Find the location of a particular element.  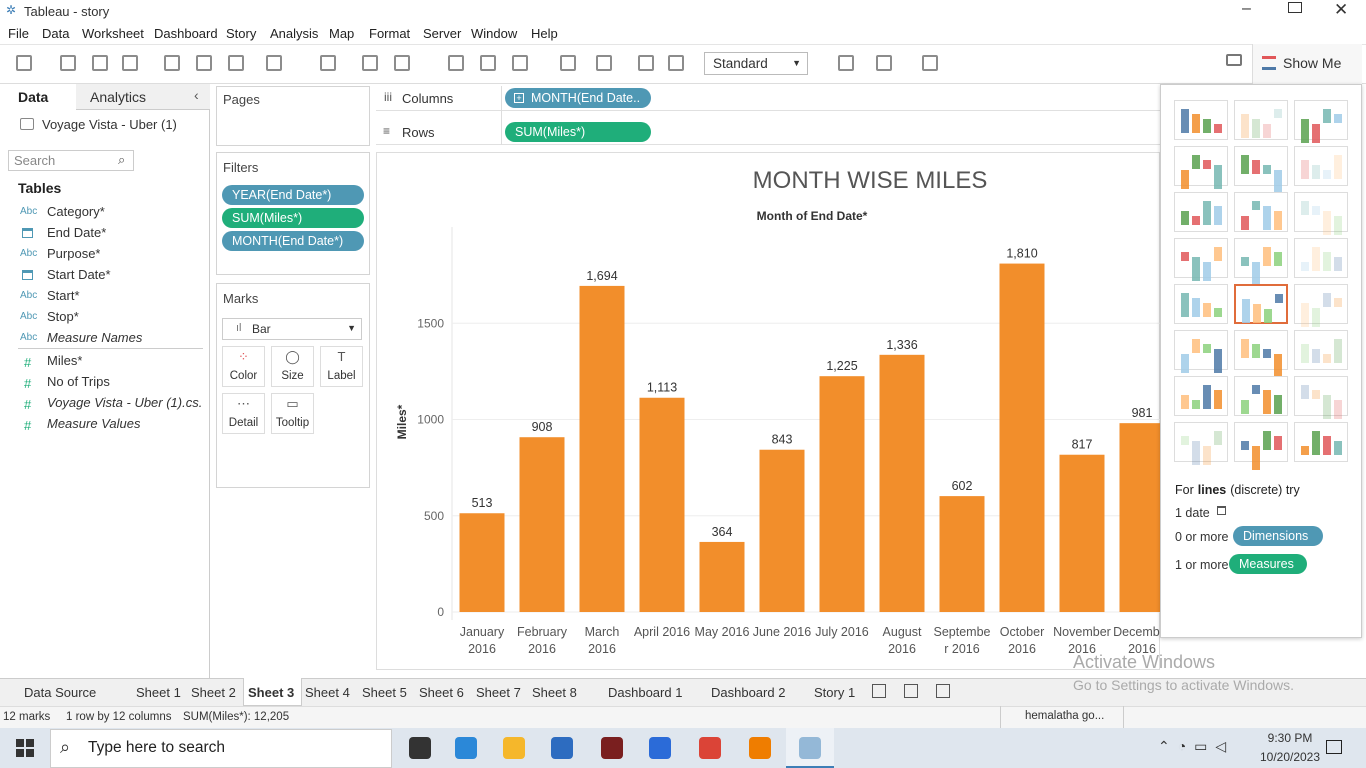

sheet-tab: Sheet 4 is located at coordinates (327, 692).